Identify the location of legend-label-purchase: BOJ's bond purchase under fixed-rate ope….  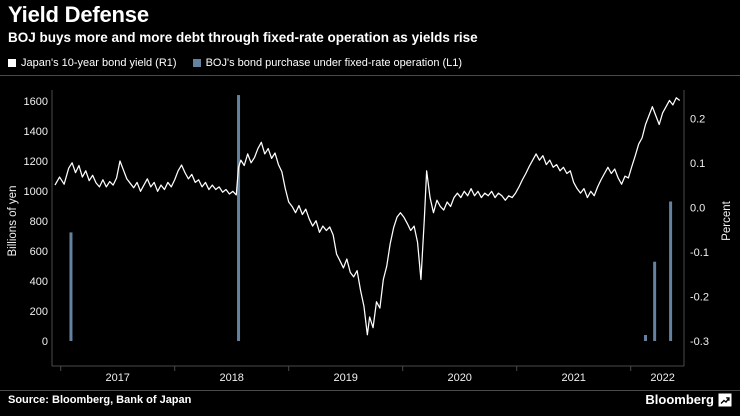
(334, 63).